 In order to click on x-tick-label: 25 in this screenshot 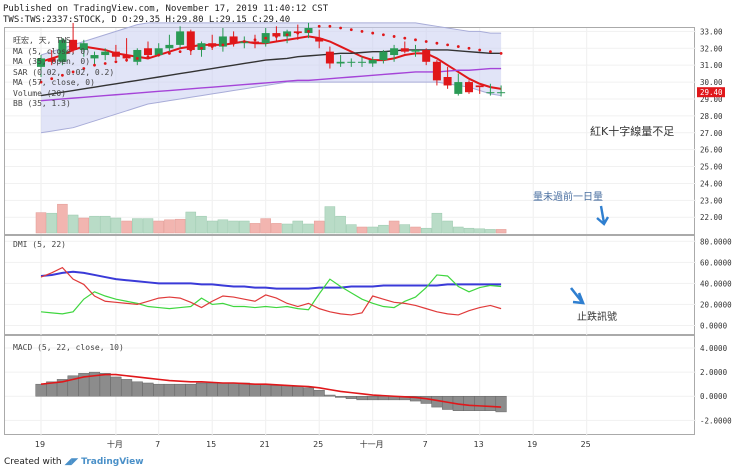, I will do `click(586, 444)`.